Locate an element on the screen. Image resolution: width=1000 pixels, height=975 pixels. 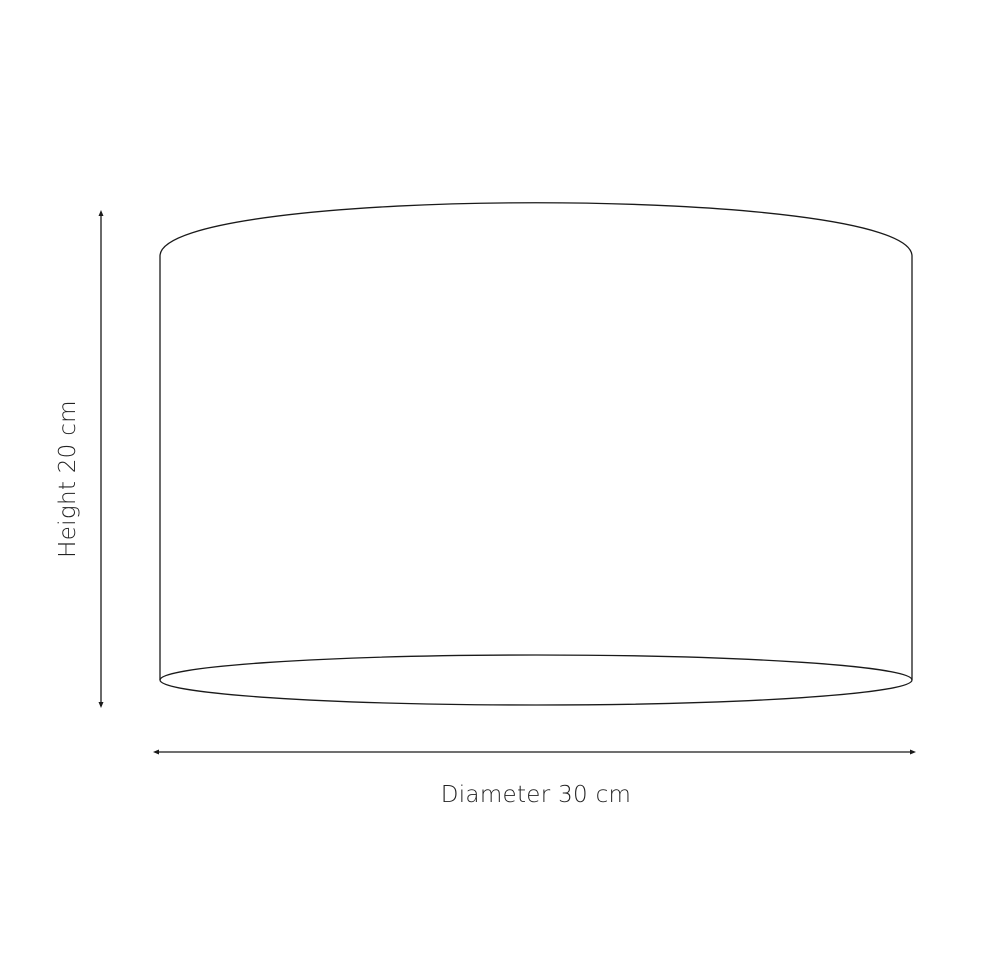
height-label: Height 20 cm is located at coordinates (68, 479).